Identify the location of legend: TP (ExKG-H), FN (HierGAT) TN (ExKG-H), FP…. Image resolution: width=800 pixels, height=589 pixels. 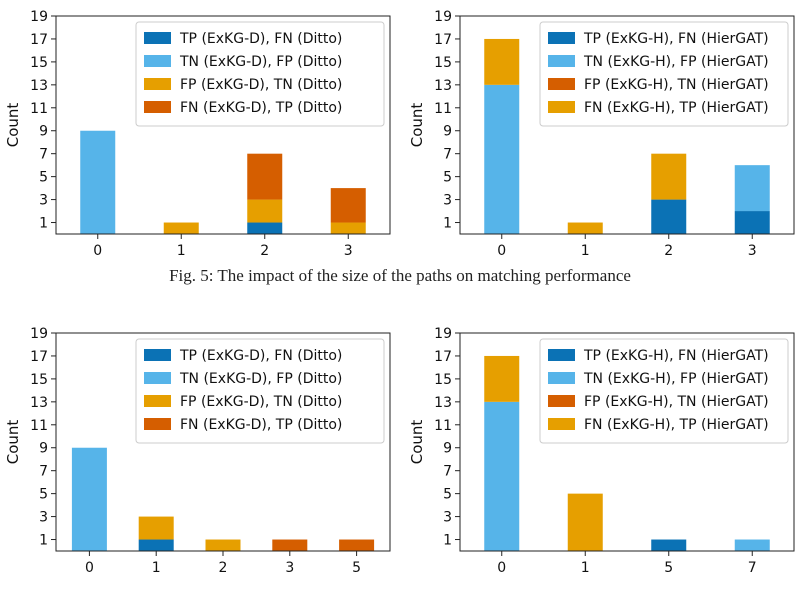
(664, 74).